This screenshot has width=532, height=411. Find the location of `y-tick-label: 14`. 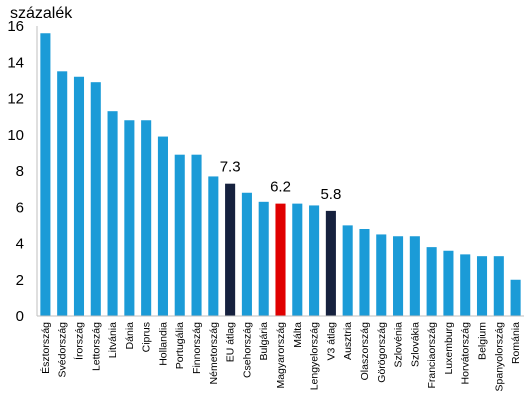

y-tick-label: 14 is located at coordinates (15, 62).